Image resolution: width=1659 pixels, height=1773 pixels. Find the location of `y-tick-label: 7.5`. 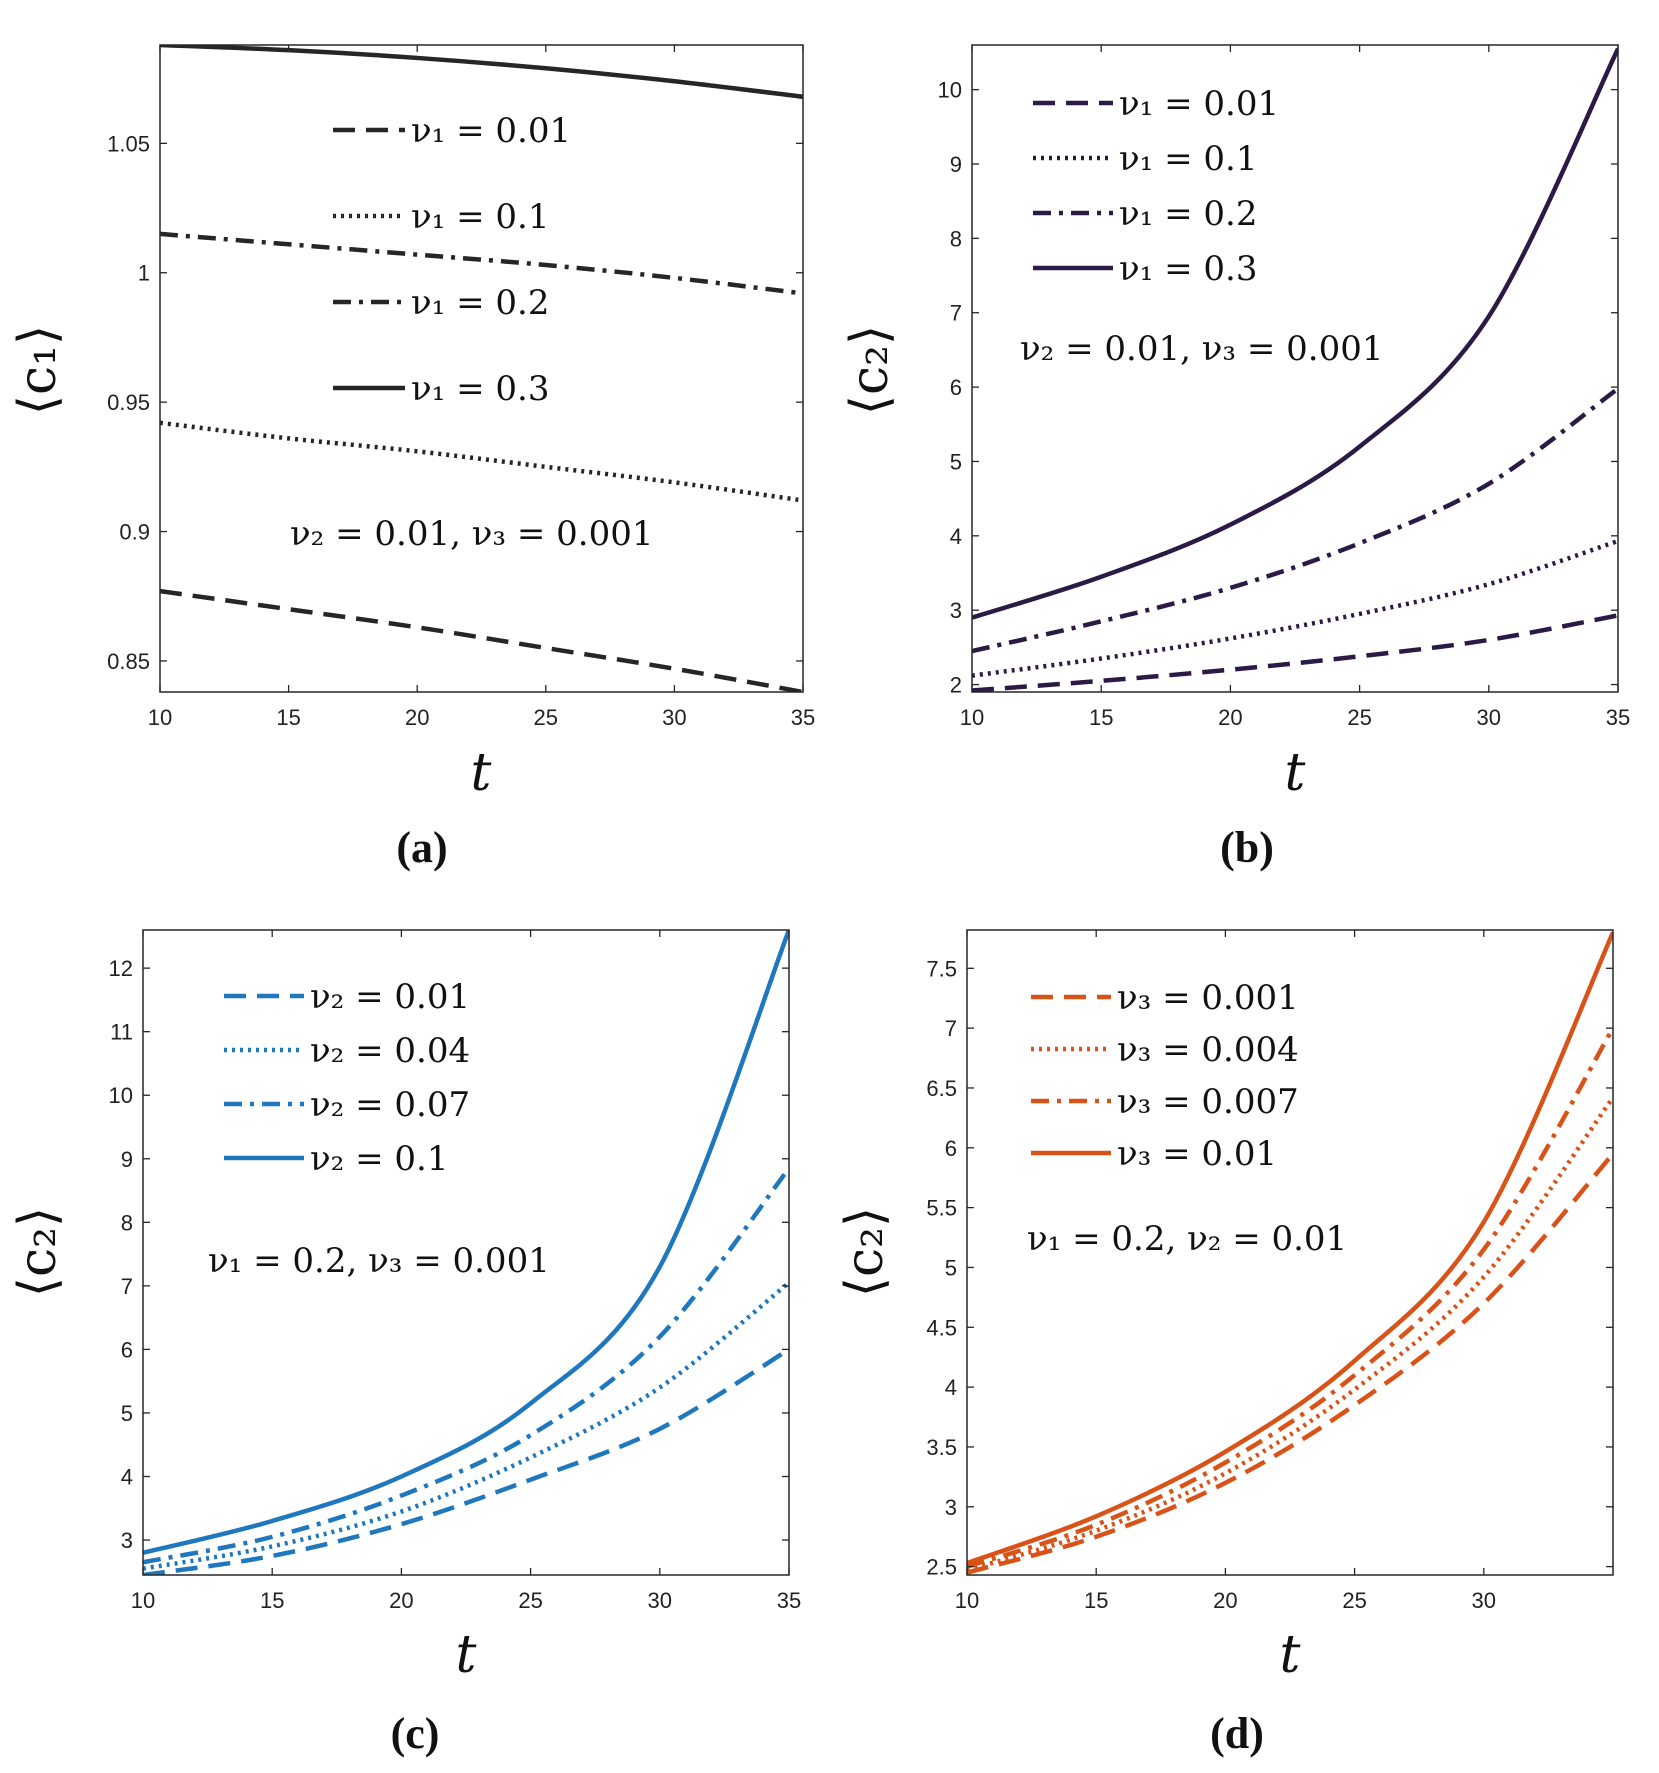

y-tick-label: 7.5 is located at coordinates (941, 968).